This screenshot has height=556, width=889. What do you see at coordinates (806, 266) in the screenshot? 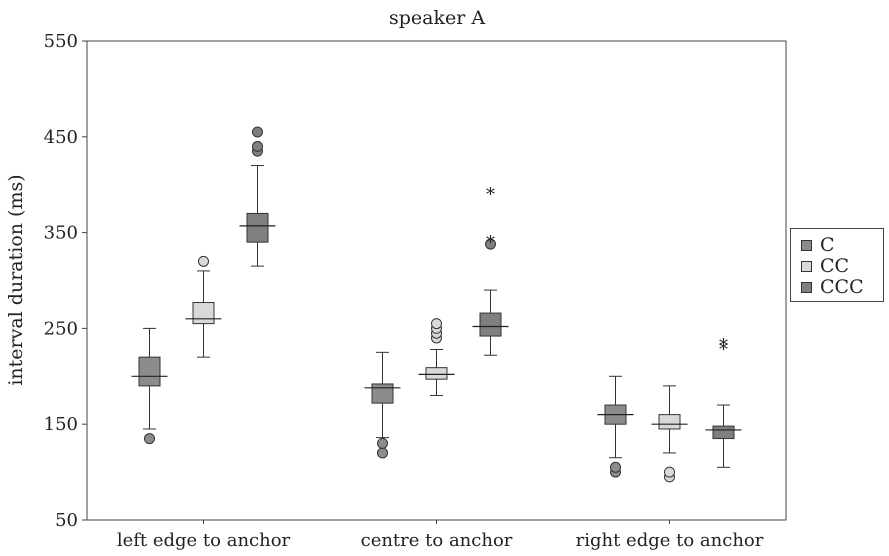
I see `legend-swatch-cc` at bounding box center [806, 266].